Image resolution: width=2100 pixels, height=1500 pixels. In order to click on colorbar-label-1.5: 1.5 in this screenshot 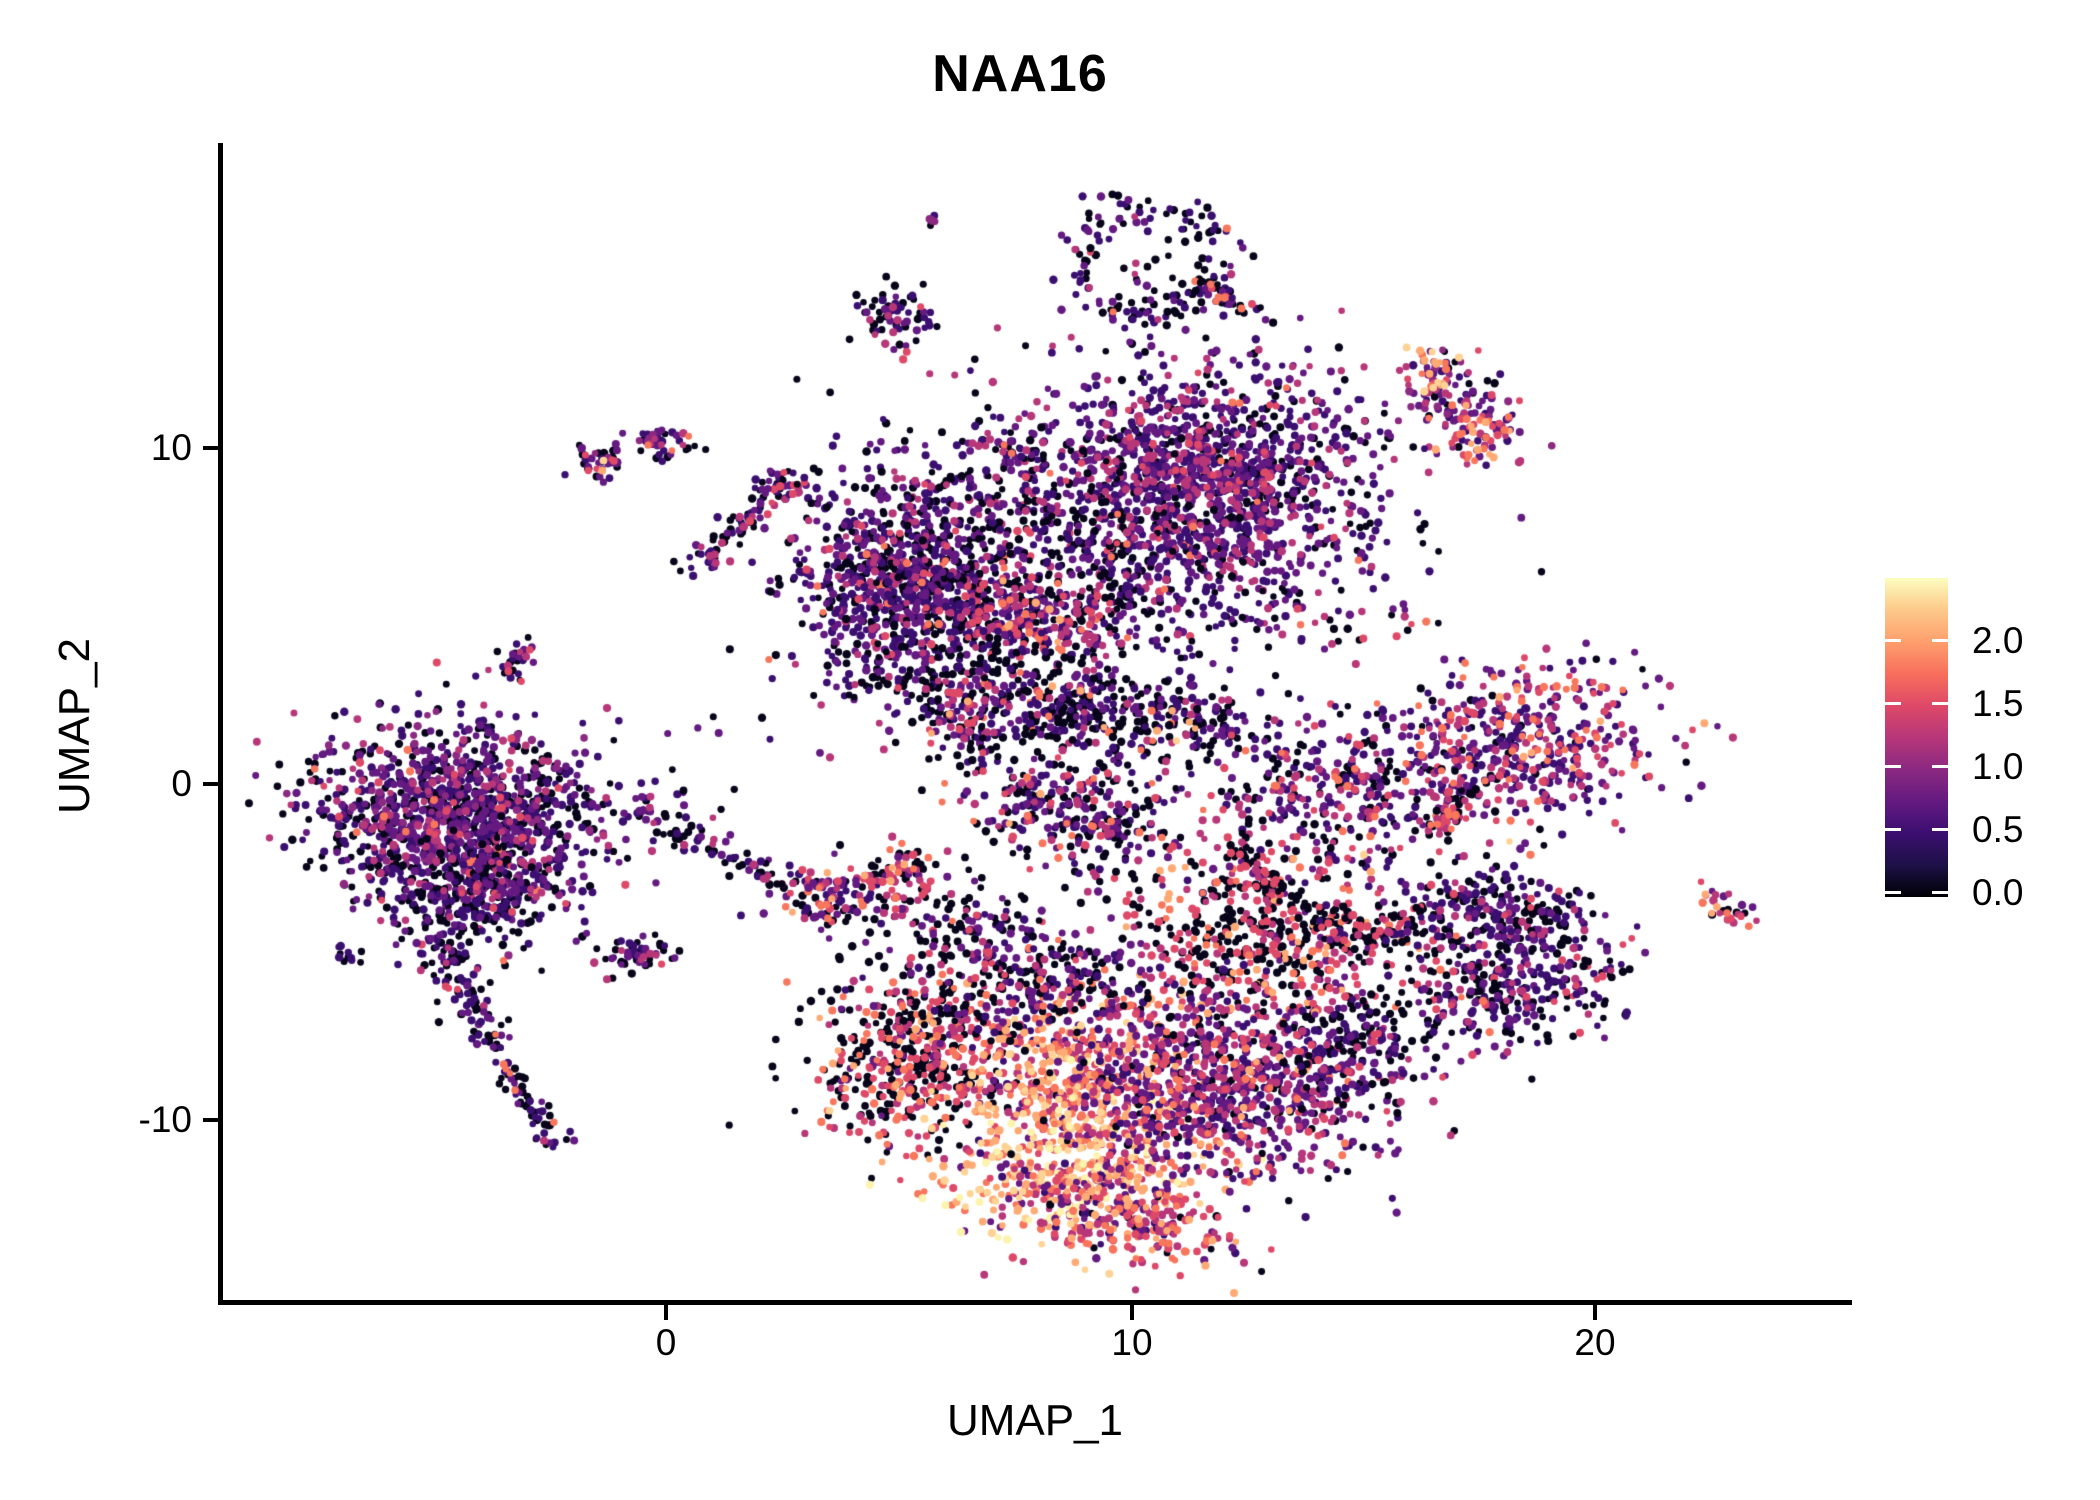, I will do `click(1998, 703)`.